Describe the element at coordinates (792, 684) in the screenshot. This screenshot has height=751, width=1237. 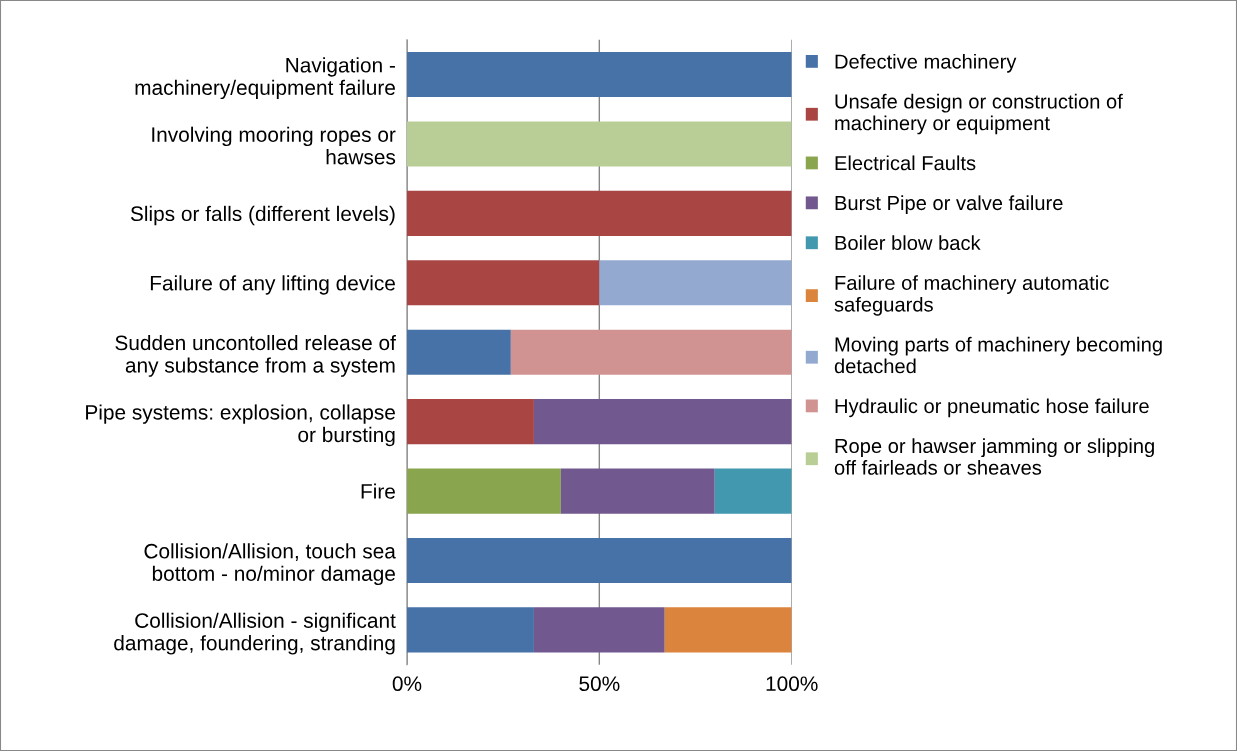
I see `x-tick-label: 100%` at that location.